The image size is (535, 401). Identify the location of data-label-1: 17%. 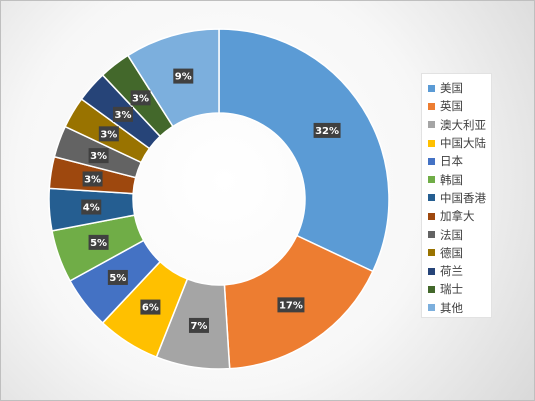
(291, 305).